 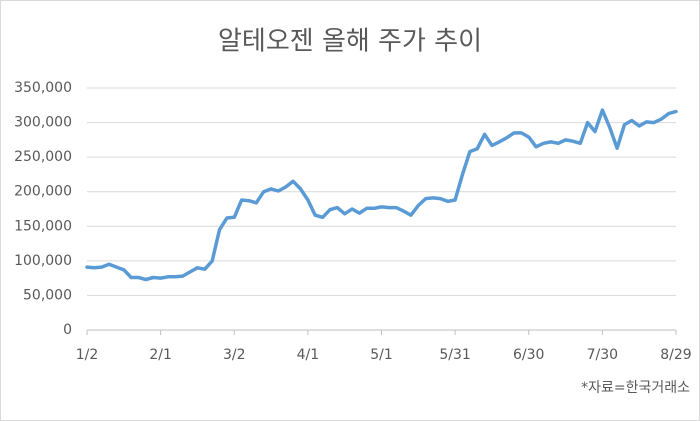 I want to click on x-tick-label: 7/30, so click(x=602, y=355).